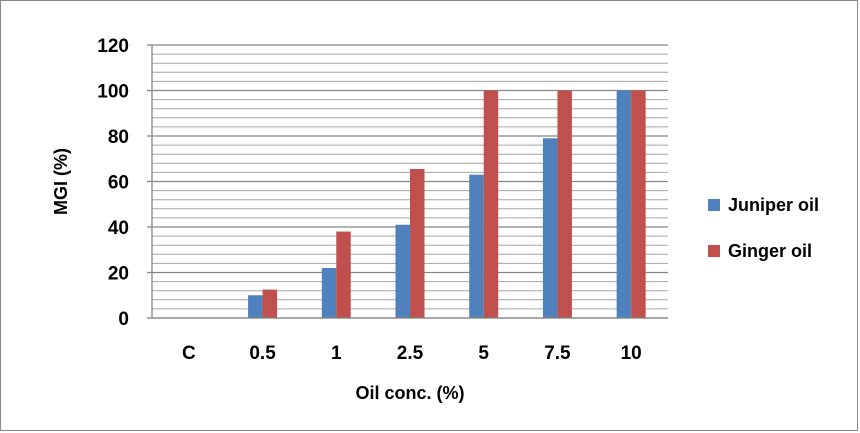 This screenshot has height=433, width=860. Describe the element at coordinates (483, 353) in the screenshot. I see `x-tick-label: 5` at that location.